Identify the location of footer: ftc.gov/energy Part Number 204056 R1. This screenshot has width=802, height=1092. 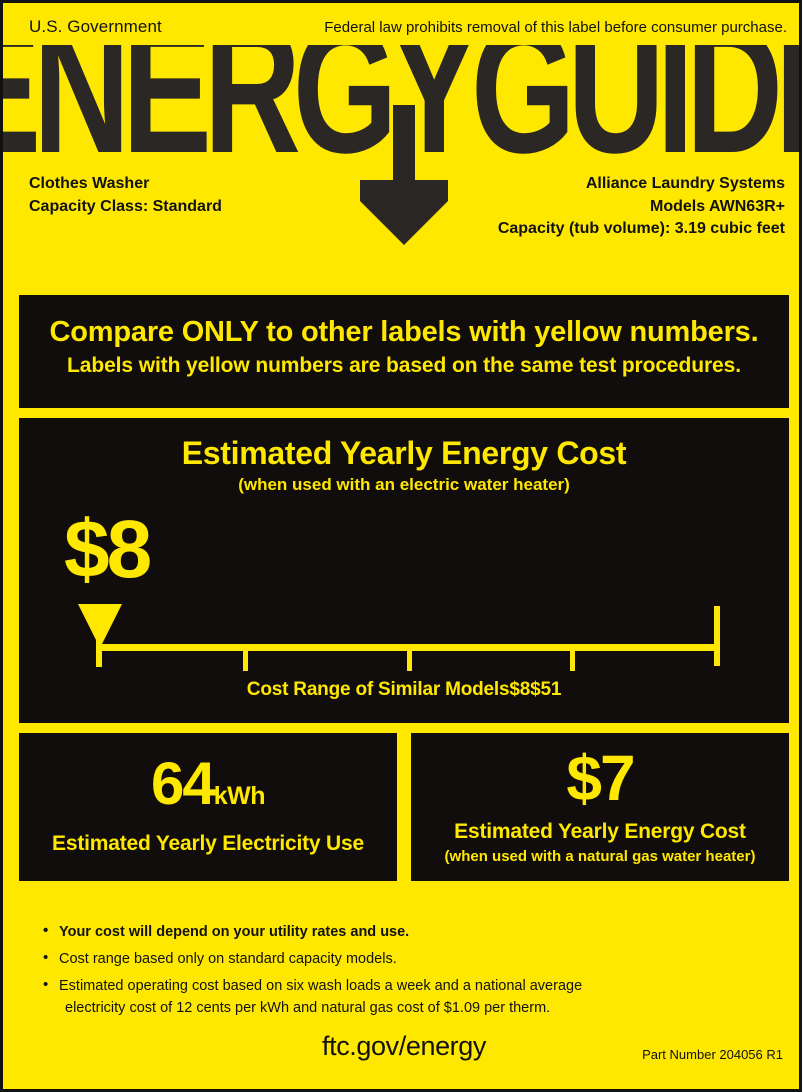
(401, 1060).